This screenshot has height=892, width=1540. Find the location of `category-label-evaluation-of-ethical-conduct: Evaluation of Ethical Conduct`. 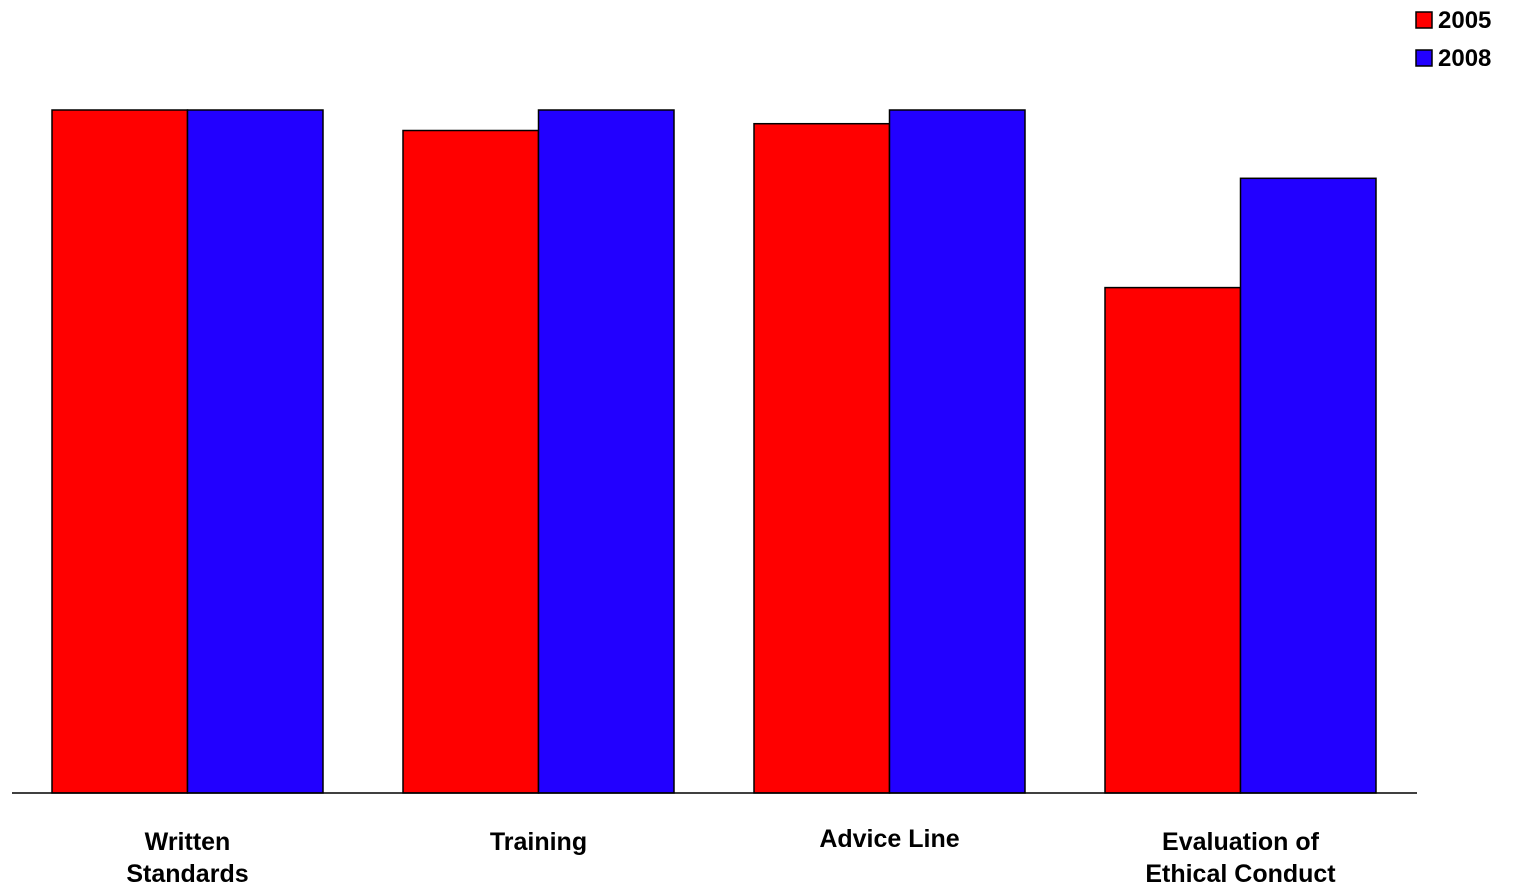

category-label-evaluation-of-ethical-conduct: Evaluation of Ethical Conduct is located at coordinates (1240, 857).